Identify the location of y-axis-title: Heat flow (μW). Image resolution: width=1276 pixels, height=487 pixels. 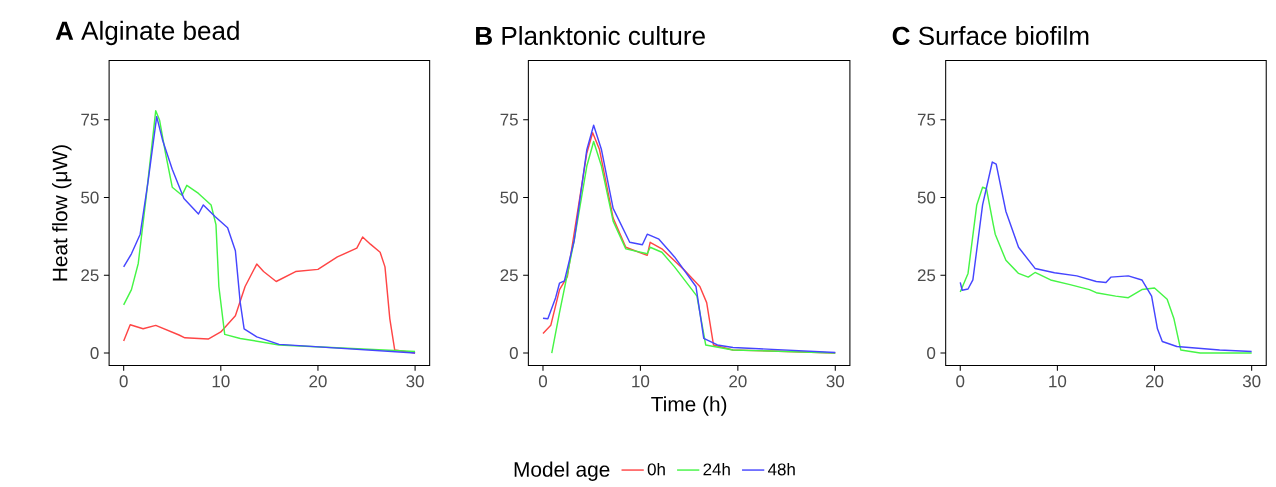
(62, 213).